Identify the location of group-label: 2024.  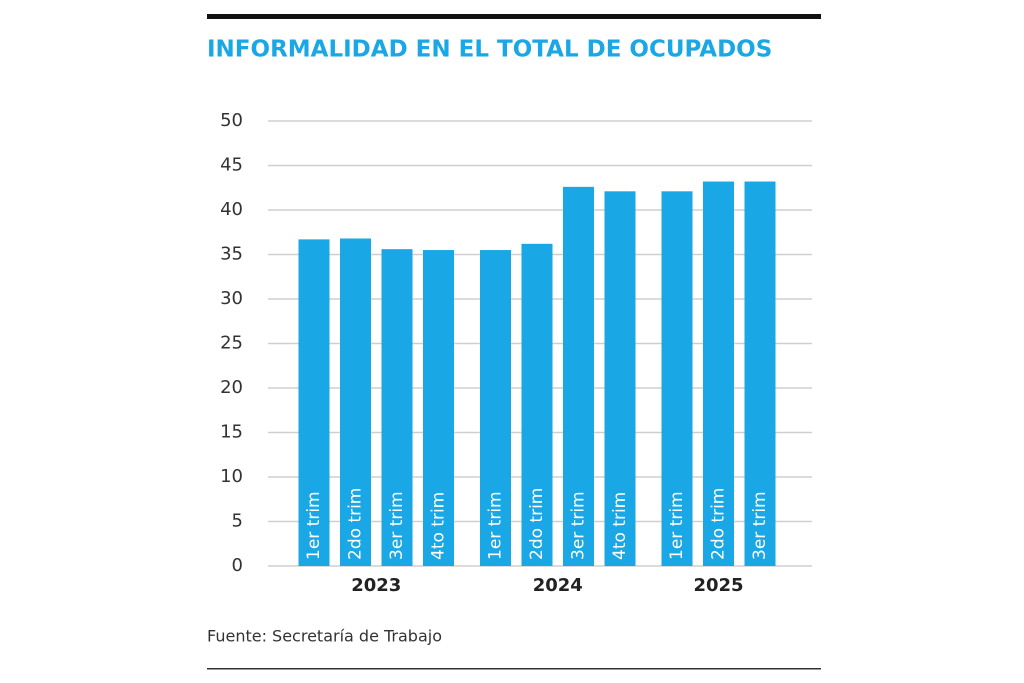
(558, 585).